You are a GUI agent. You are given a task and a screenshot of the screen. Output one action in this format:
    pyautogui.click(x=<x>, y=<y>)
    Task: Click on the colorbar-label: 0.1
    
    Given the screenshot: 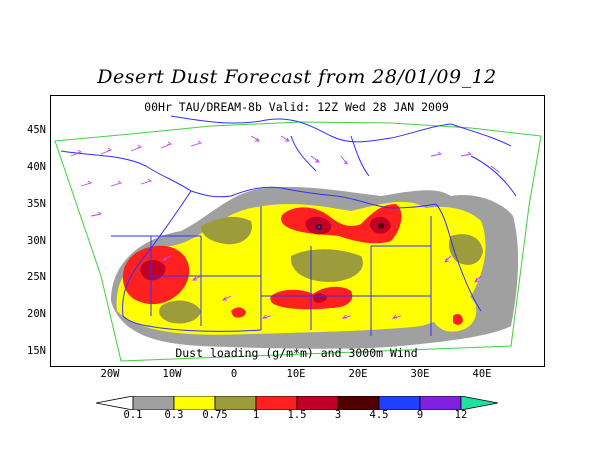 What is the action you would take?
    pyautogui.click(x=133, y=415)
    